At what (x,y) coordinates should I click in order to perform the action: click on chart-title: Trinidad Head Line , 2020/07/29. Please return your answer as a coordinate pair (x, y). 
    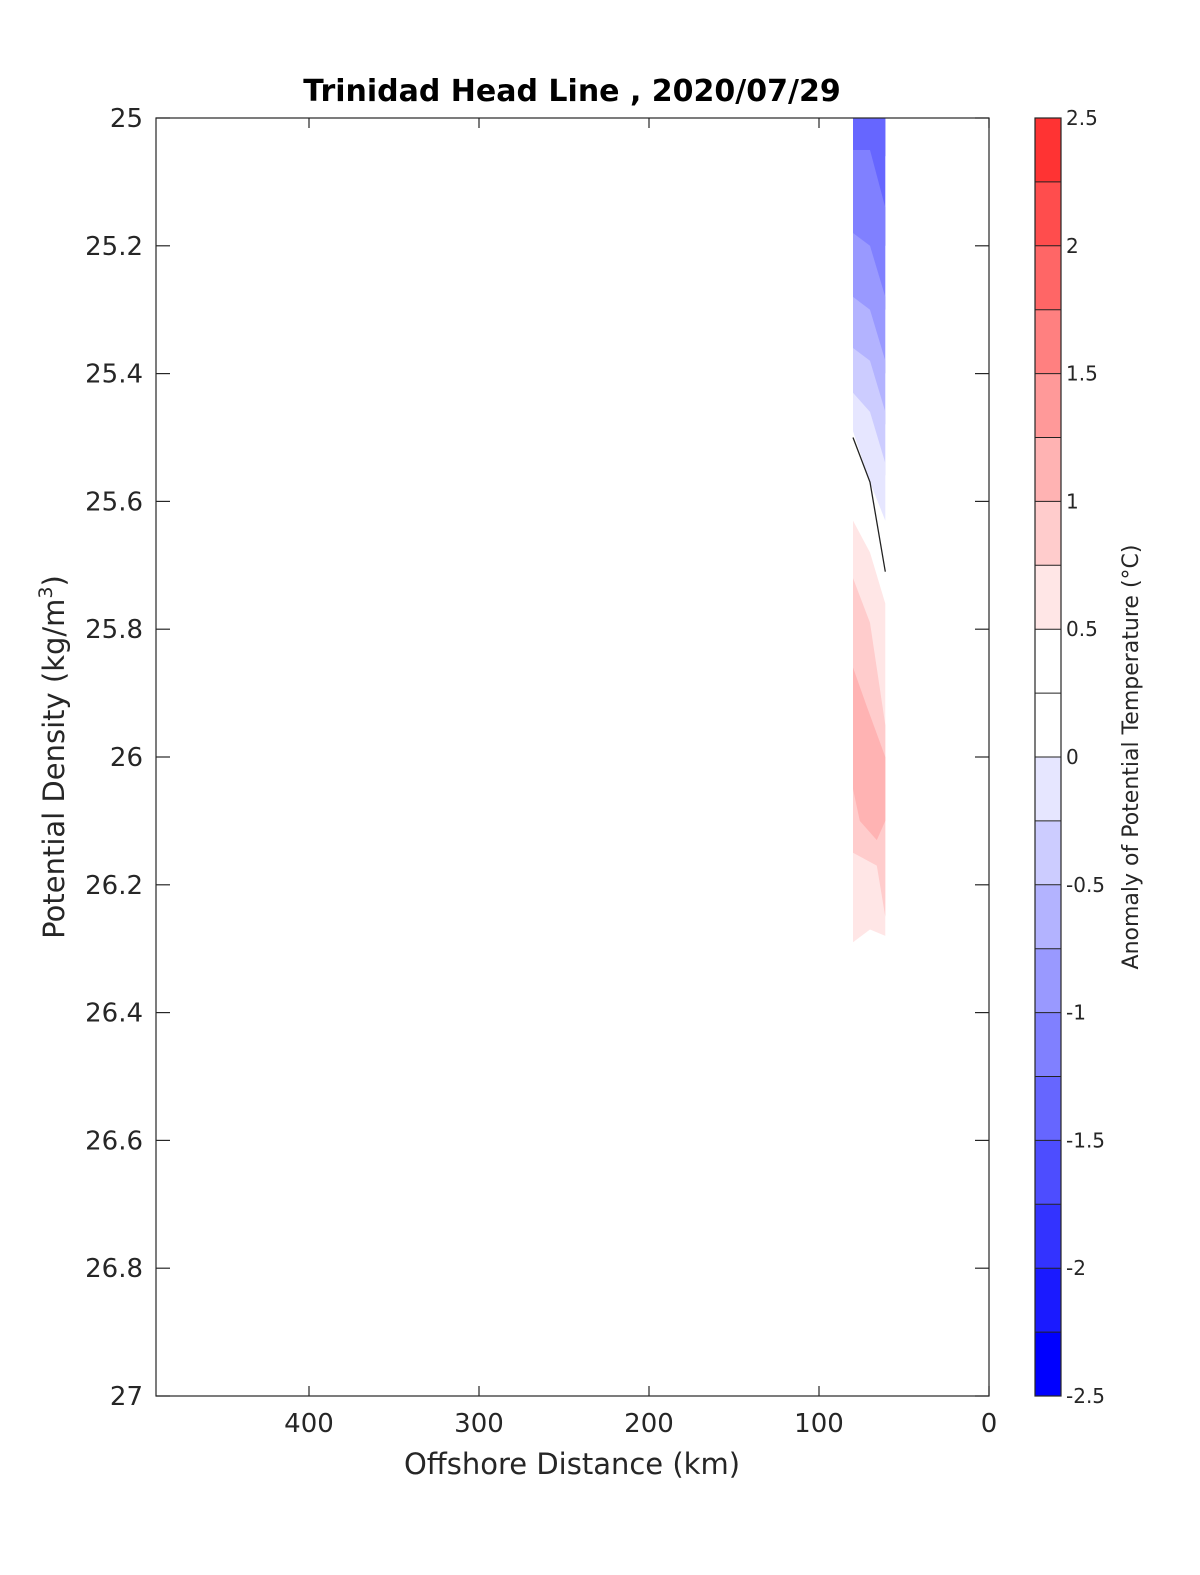
    Looking at the image, I should click on (571, 91).